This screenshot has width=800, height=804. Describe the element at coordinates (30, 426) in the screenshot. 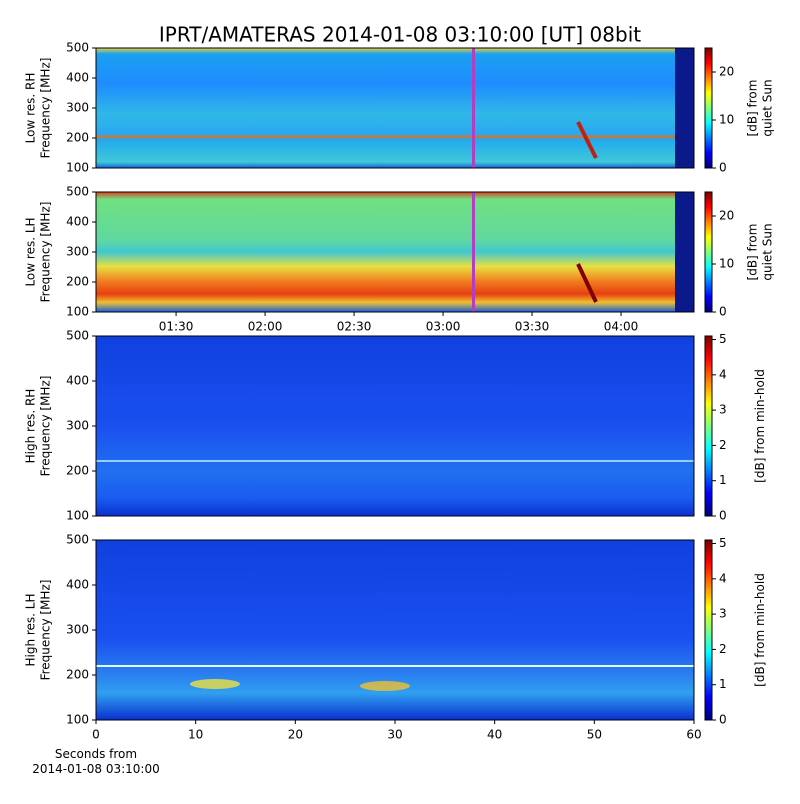

I see `y-axis-label-line: High res. RH` at that location.